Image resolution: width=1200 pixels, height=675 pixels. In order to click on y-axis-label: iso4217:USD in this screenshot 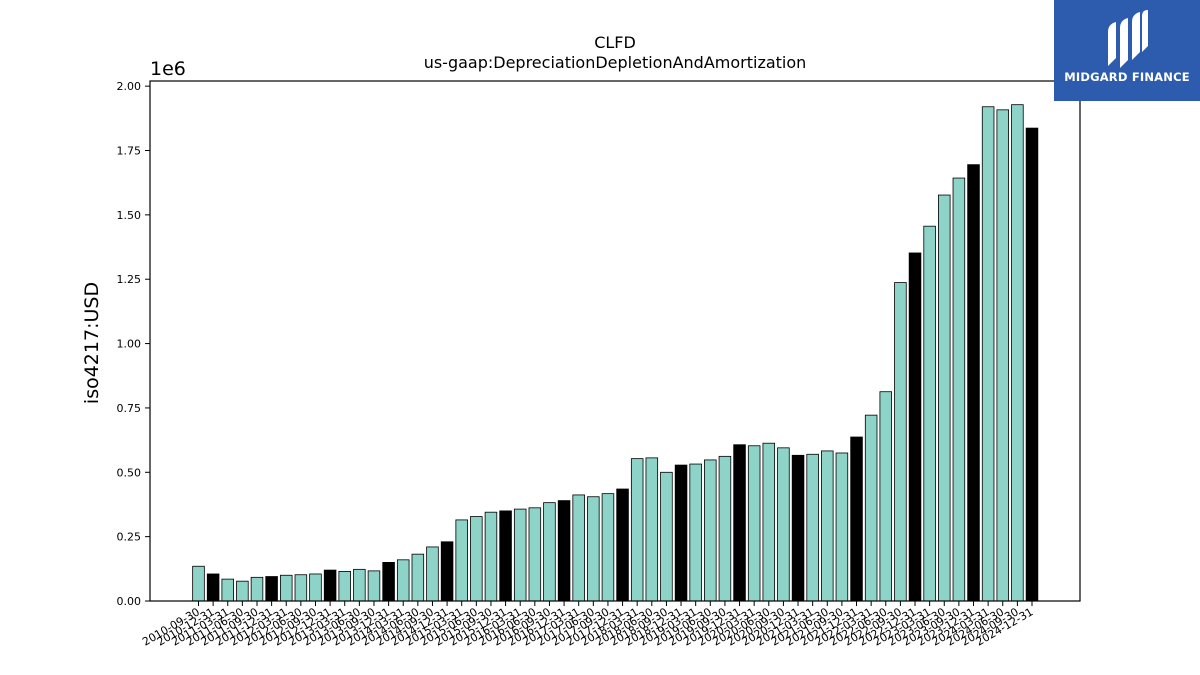, I will do `click(92, 343)`.